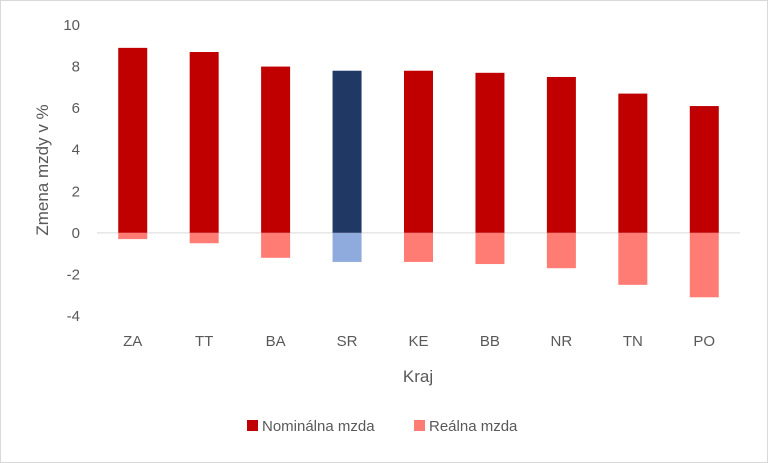 This screenshot has height=463, width=768. I want to click on x-tick-label: TN, so click(633, 341).